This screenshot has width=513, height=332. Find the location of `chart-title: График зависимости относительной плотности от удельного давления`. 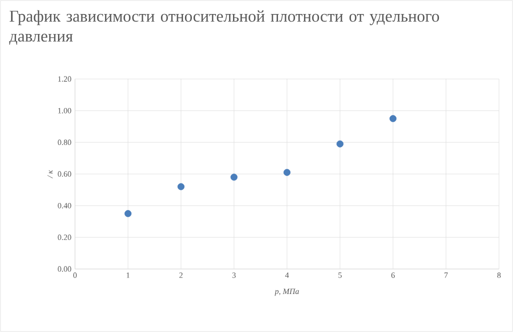

chart-title: График зависимости относительной плотности от удельного давления is located at coordinates (224, 27).